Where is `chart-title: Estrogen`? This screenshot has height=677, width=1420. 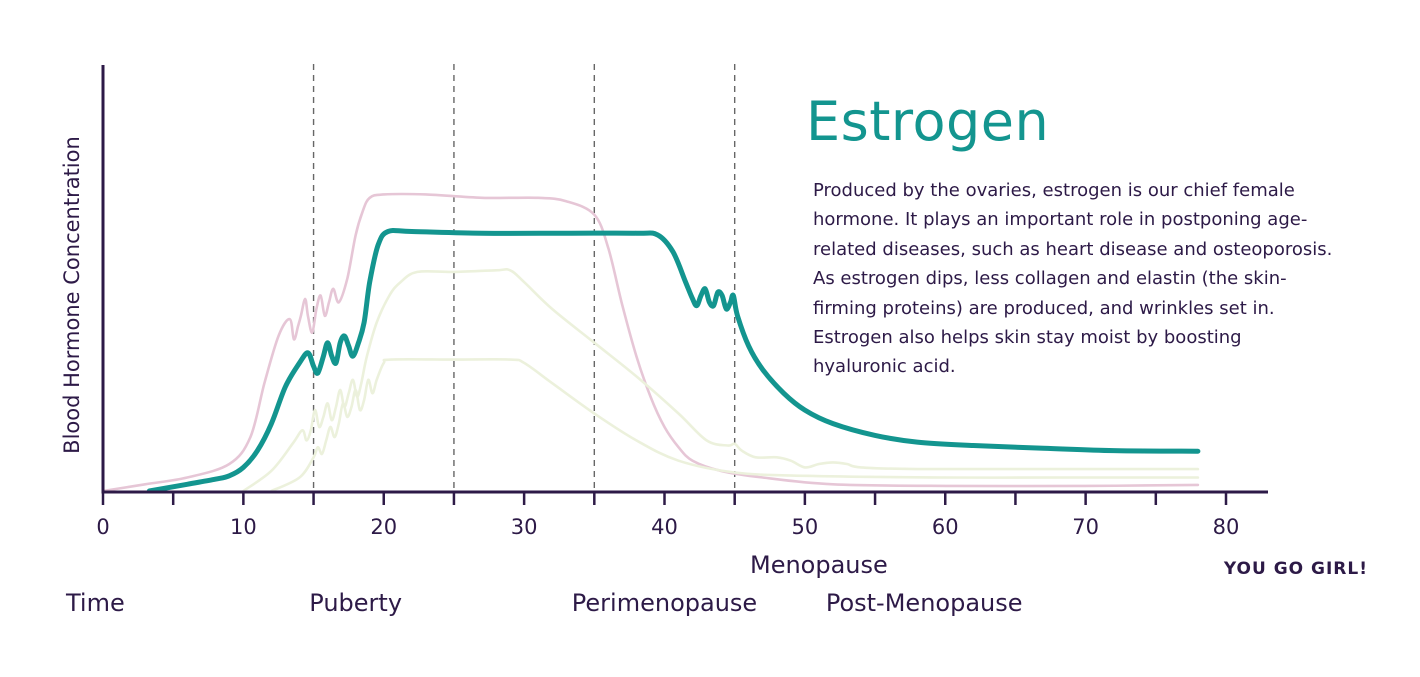 chart-title: Estrogen is located at coordinates (928, 121).